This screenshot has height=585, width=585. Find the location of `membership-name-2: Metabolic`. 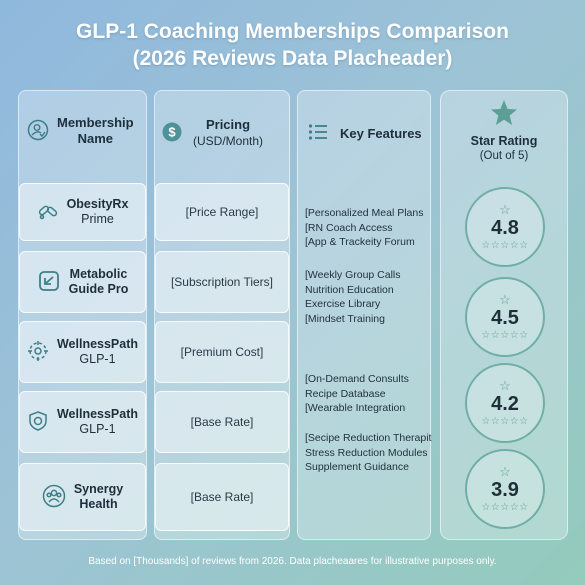

membership-name-2: Metabolic is located at coordinates (98, 274).